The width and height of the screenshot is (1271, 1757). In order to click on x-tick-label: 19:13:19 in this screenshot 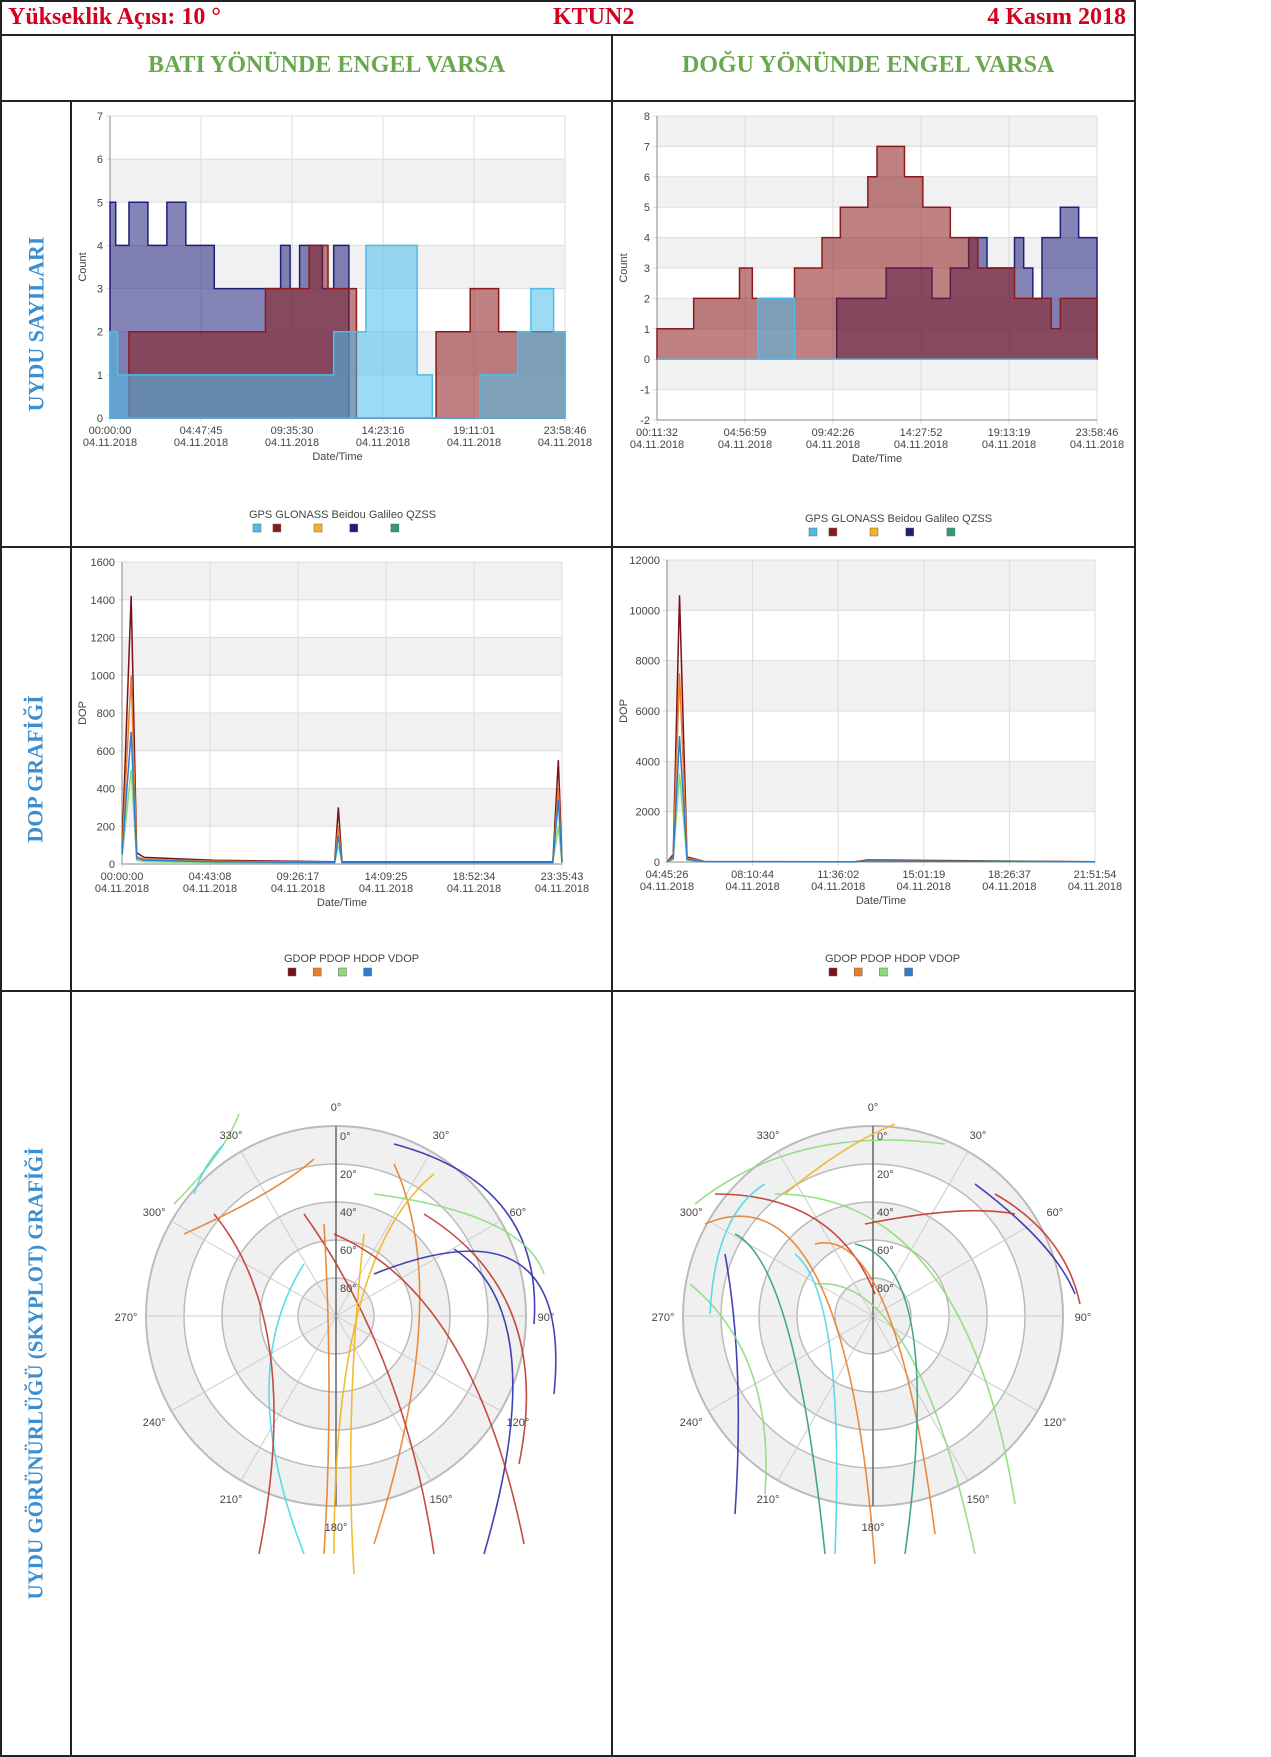, I will do `click(1009, 433)`.